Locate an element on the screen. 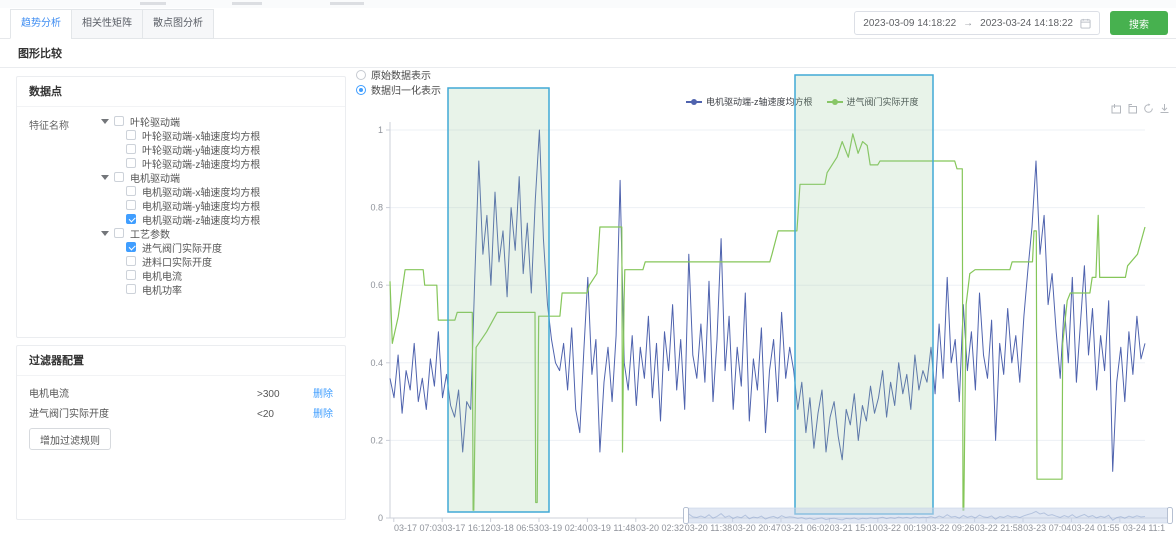 The image size is (1176, 538). tree-node-label: 叶轮驱动端-z轴速度均方根 is located at coordinates (201, 165).